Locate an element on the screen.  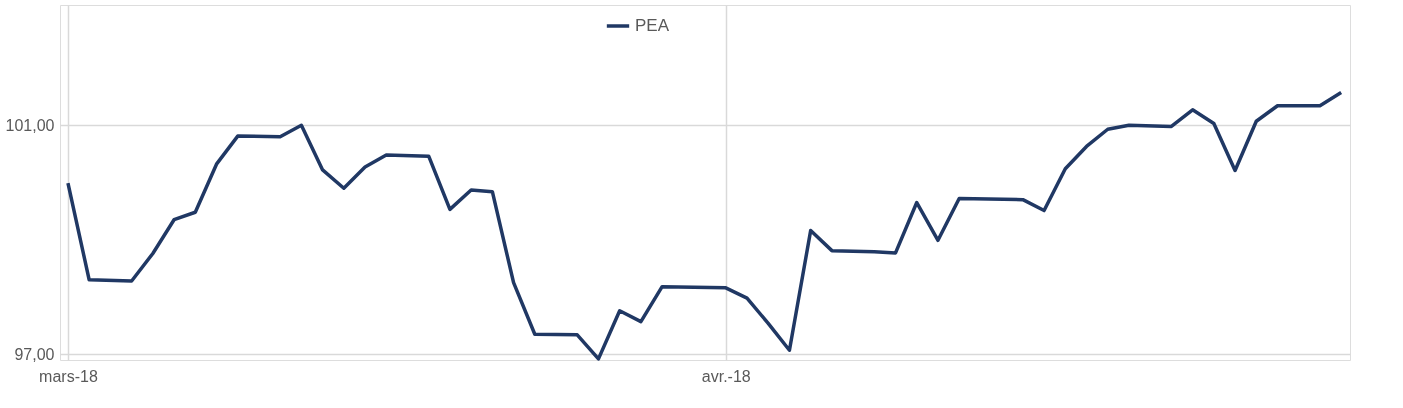
y-tick-label: 97,00 is located at coordinates (34, 354).